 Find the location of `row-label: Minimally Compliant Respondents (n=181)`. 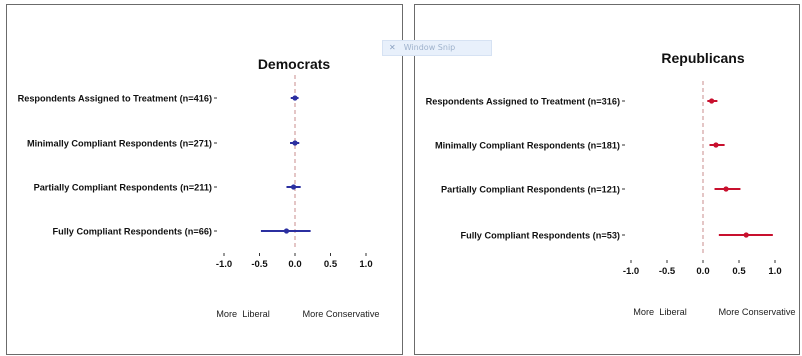

row-label: Minimally Compliant Respondents (n=181) is located at coordinates (527, 146).